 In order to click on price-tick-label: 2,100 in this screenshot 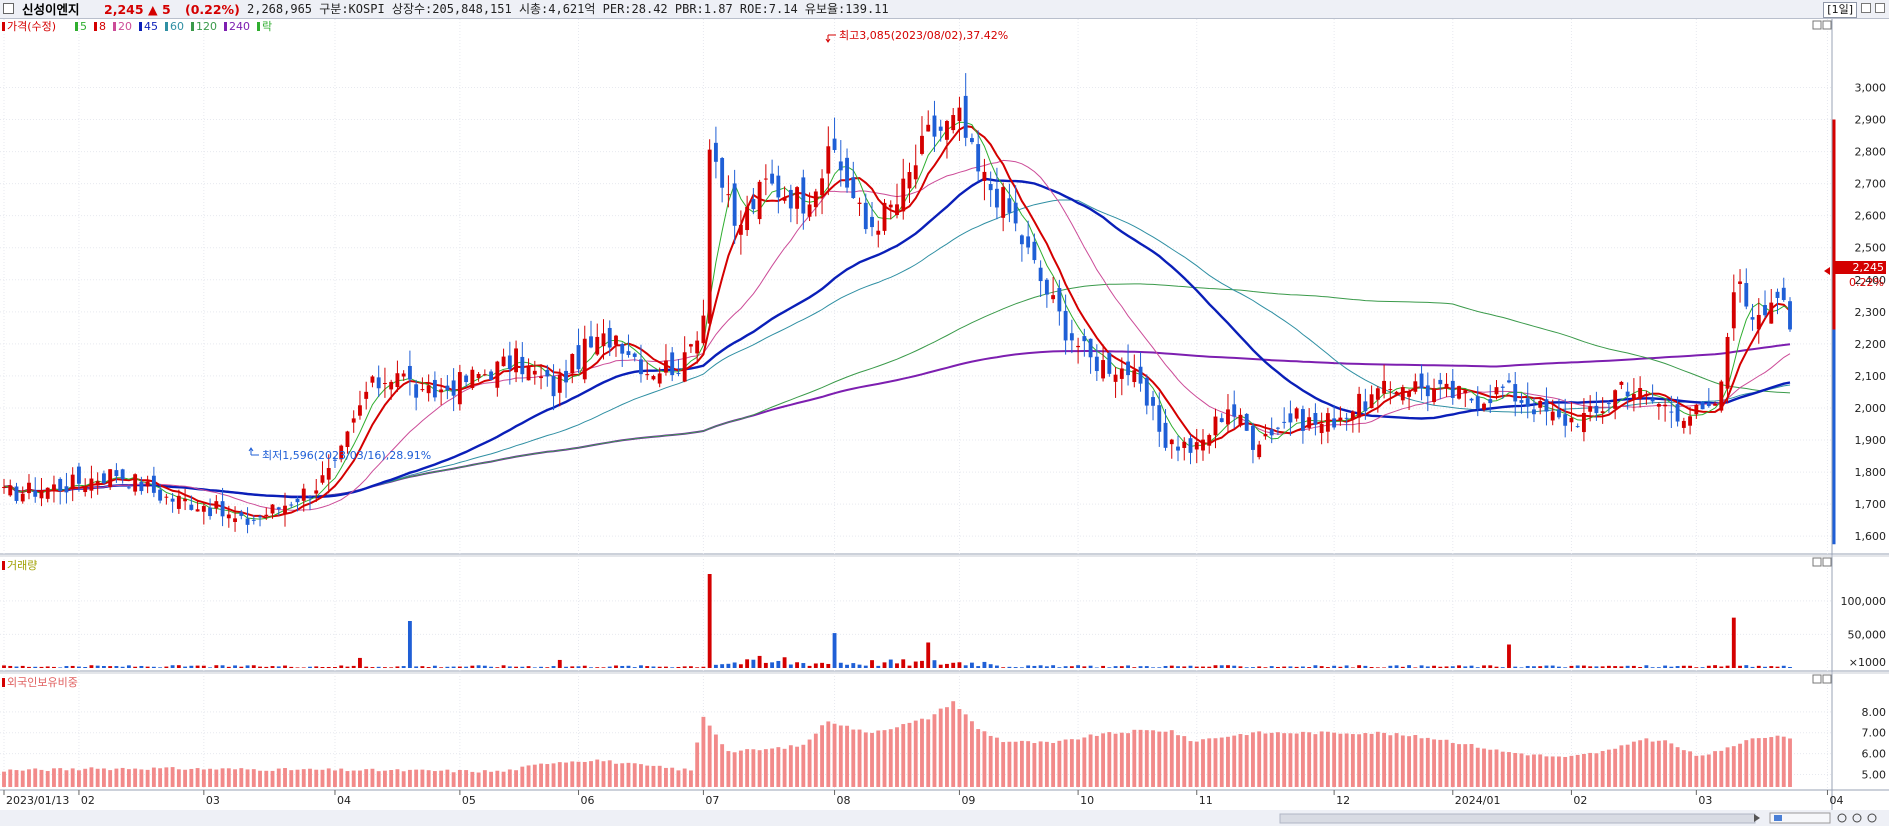, I will do `click(1871, 376)`.